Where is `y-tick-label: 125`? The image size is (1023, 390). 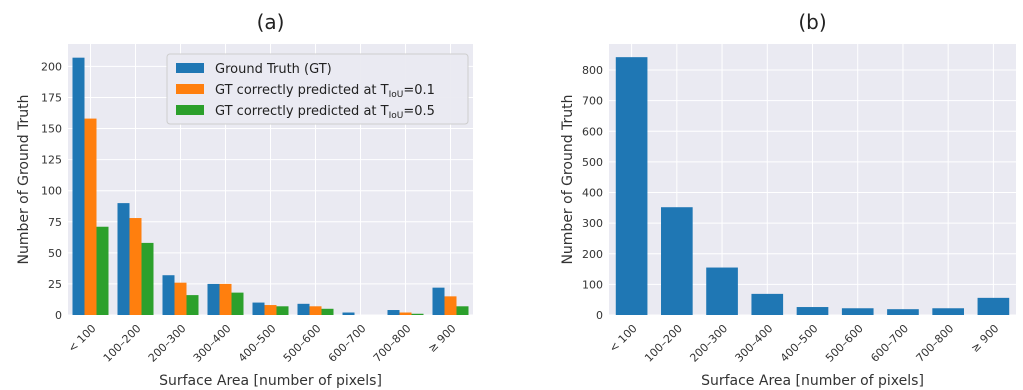 y-tick-label: 125 is located at coordinates (51, 160).